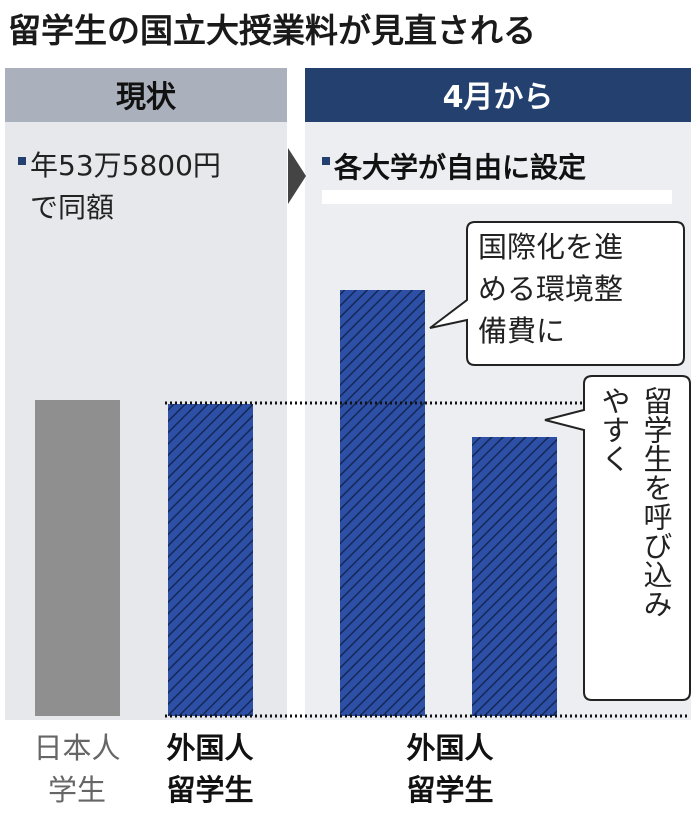 The image size is (696, 816). I want to click on bar-foreign-current, so click(210, 560).